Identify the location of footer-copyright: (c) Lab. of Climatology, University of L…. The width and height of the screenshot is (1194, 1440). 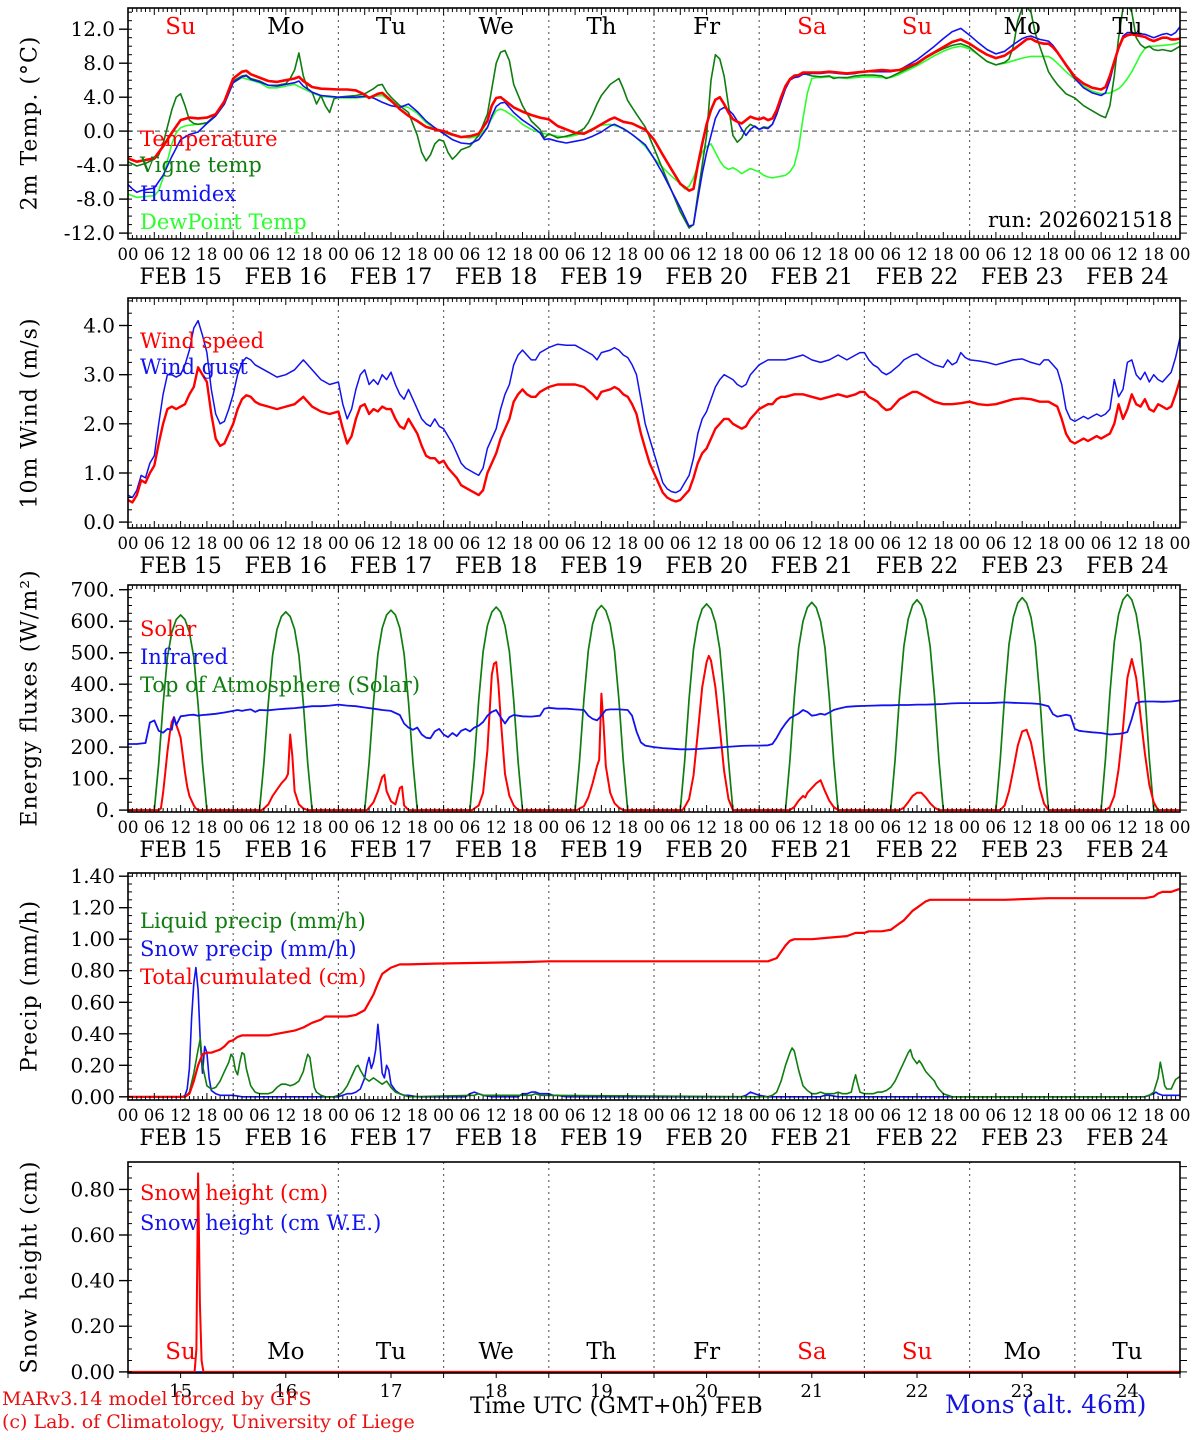
(208, 1422).